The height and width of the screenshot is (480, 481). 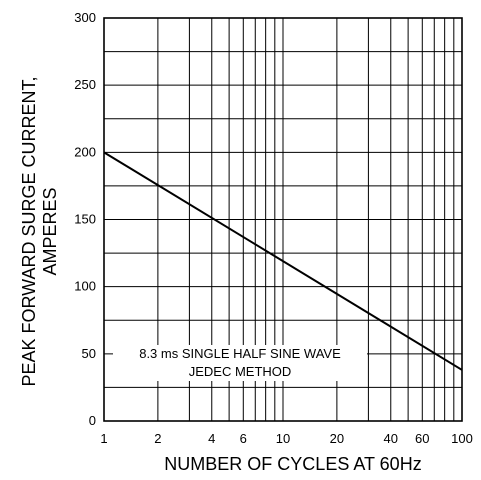 What do you see at coordinates (157, 438) in the screenshot?
I see `x-tick-label: 2` at bounding box center [157, 438].